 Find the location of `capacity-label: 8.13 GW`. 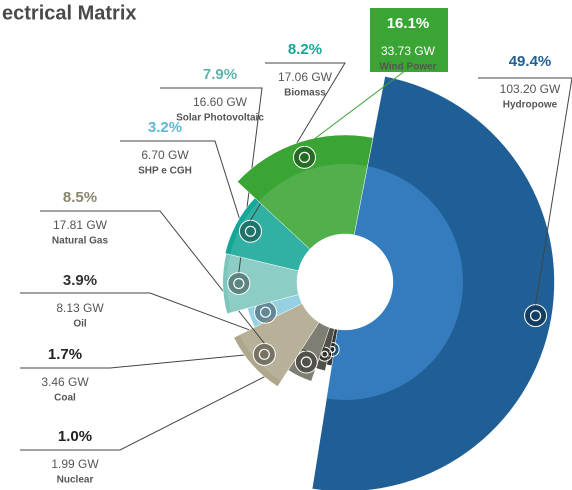

capacity-label: 8.13 GW is located at coordinates (80, 308).